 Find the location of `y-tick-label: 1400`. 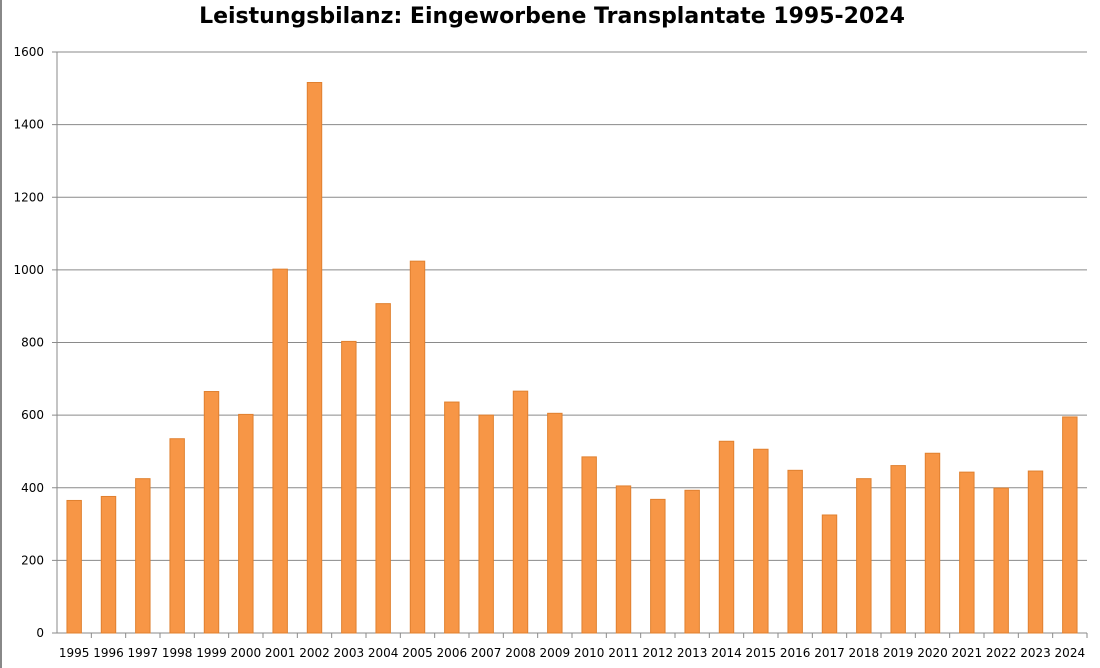

y-tick-label: 1400 is located at coordinates (28, 125).